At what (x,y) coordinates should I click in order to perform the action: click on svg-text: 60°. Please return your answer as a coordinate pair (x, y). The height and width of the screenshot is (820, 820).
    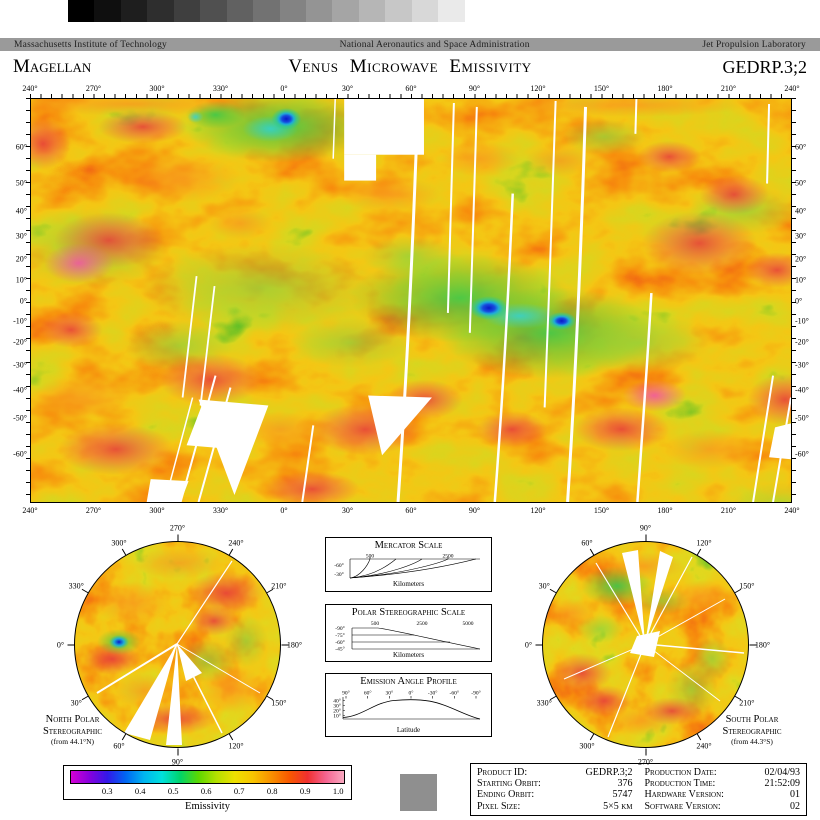
    Looking at the image, I should click on (368, 693).